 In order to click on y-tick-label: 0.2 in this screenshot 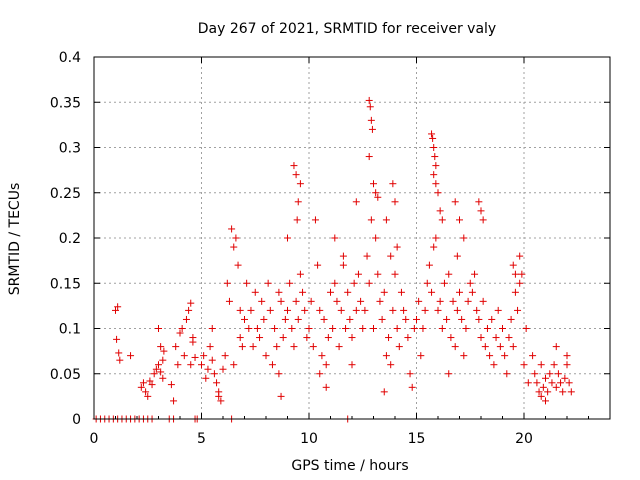, I will do `click(70, 239)`.